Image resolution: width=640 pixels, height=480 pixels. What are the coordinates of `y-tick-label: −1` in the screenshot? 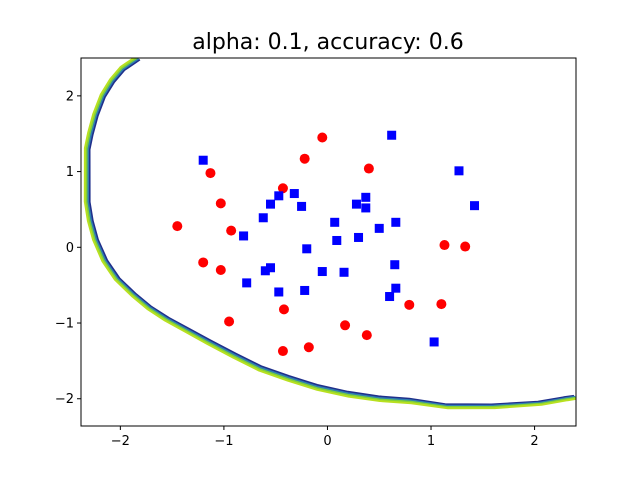 It's located at (64, 324).